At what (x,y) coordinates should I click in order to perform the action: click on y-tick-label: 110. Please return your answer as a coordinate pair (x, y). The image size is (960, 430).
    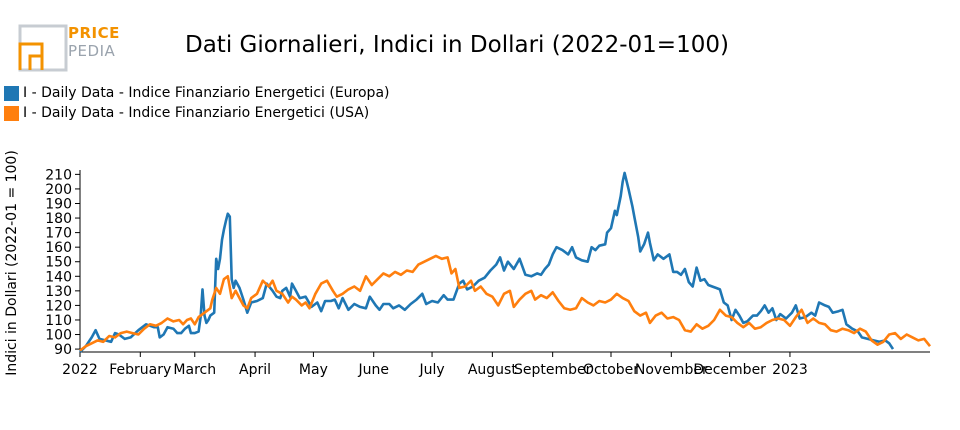
    Looking at the image, I should click on (58, 321).